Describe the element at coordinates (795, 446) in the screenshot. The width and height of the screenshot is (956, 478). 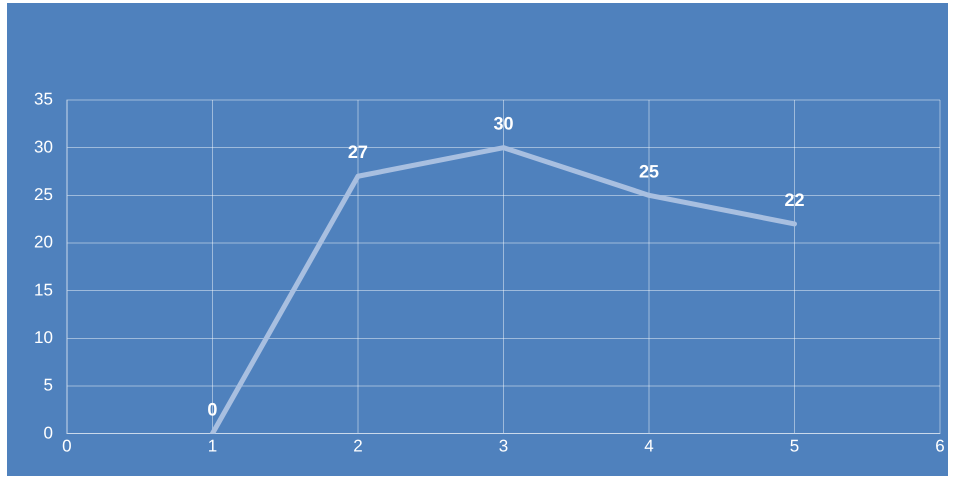
I see `x-tick-label: 5` at that location.